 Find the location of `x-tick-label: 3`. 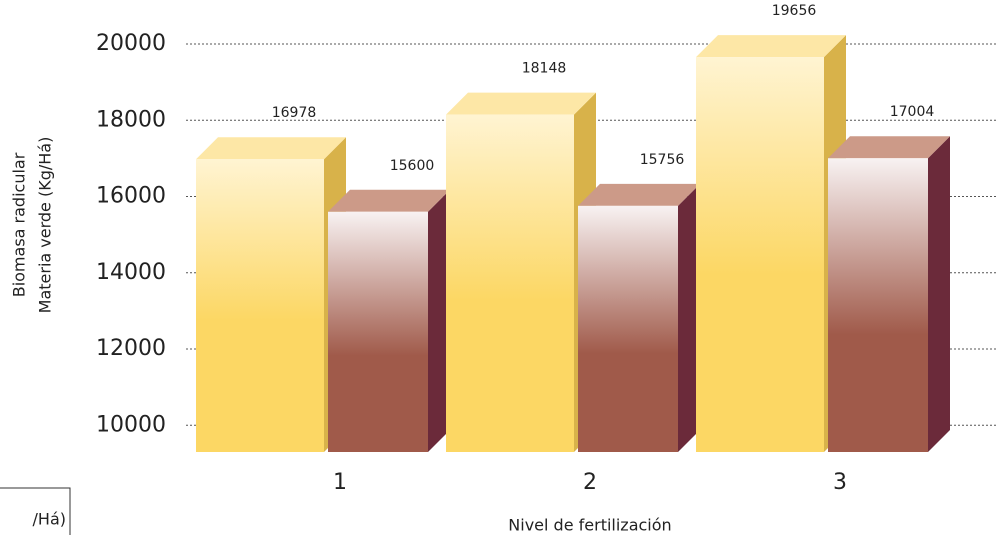

x-tick-label: 3 is located at coordinates (840, 482).